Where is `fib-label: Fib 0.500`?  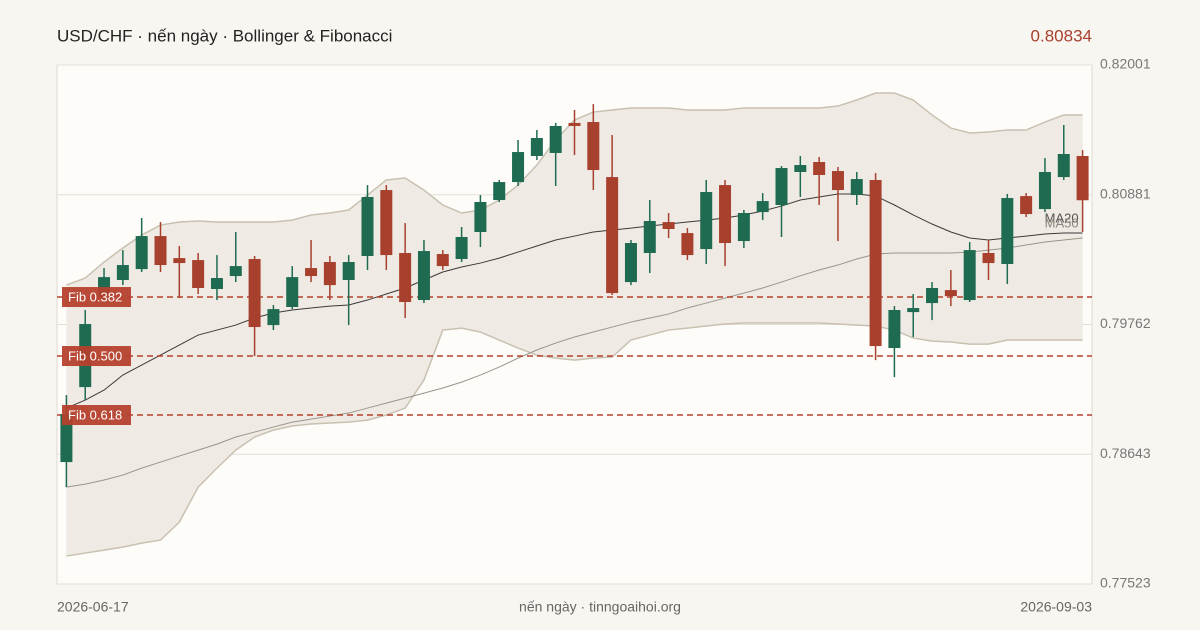
fib-label: Fib 0.500 is located at coordinates (95, 355).